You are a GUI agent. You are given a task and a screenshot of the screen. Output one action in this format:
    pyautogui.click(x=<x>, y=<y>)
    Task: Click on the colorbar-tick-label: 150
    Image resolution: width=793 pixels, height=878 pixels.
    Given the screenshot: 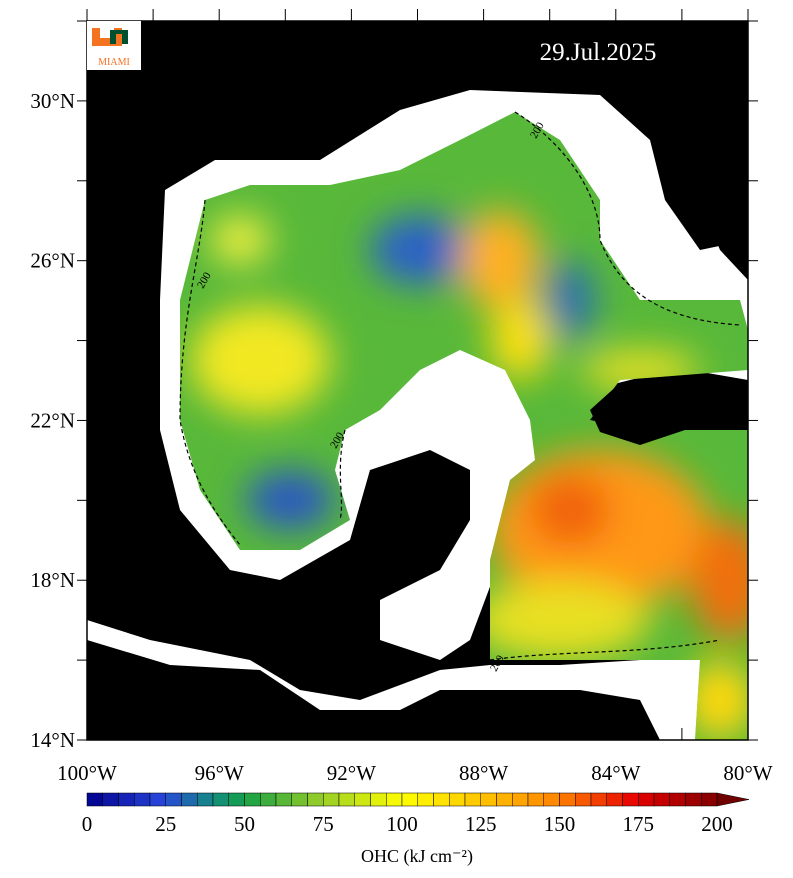 What is the action you would take?
    pyautogui.click(x=560, y=824)
    